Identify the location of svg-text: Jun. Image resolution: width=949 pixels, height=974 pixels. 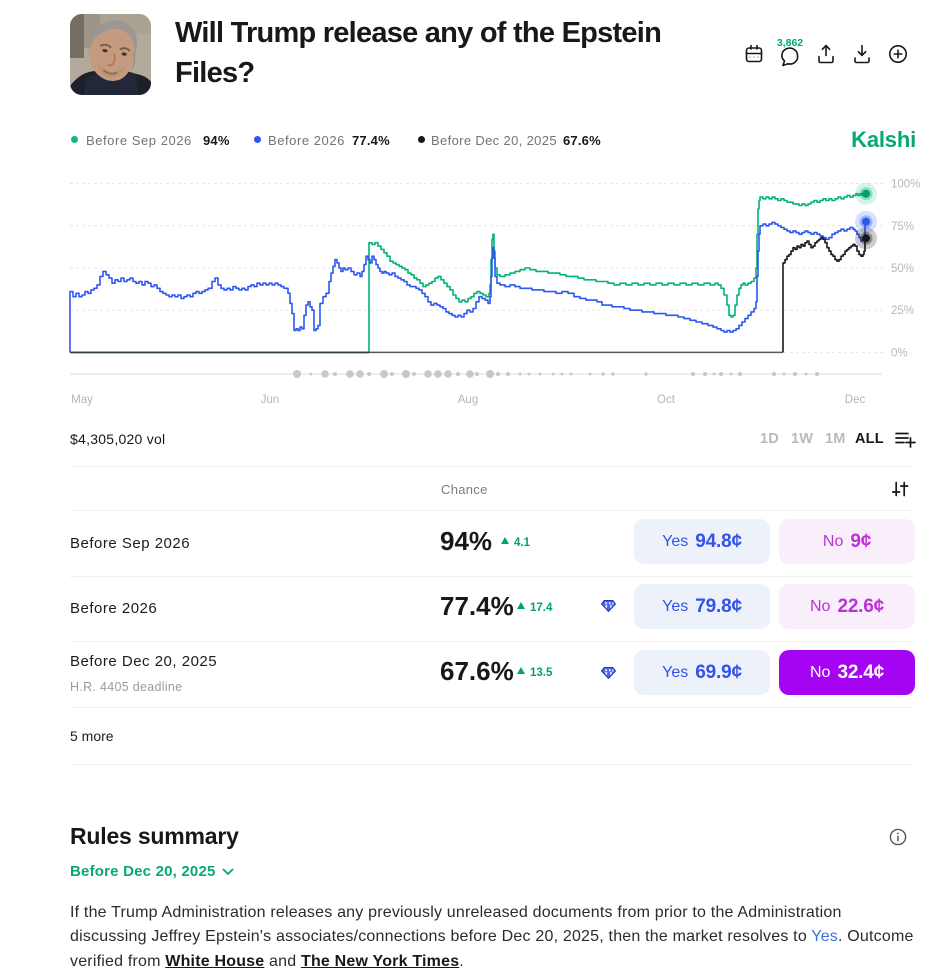
(270, 400).